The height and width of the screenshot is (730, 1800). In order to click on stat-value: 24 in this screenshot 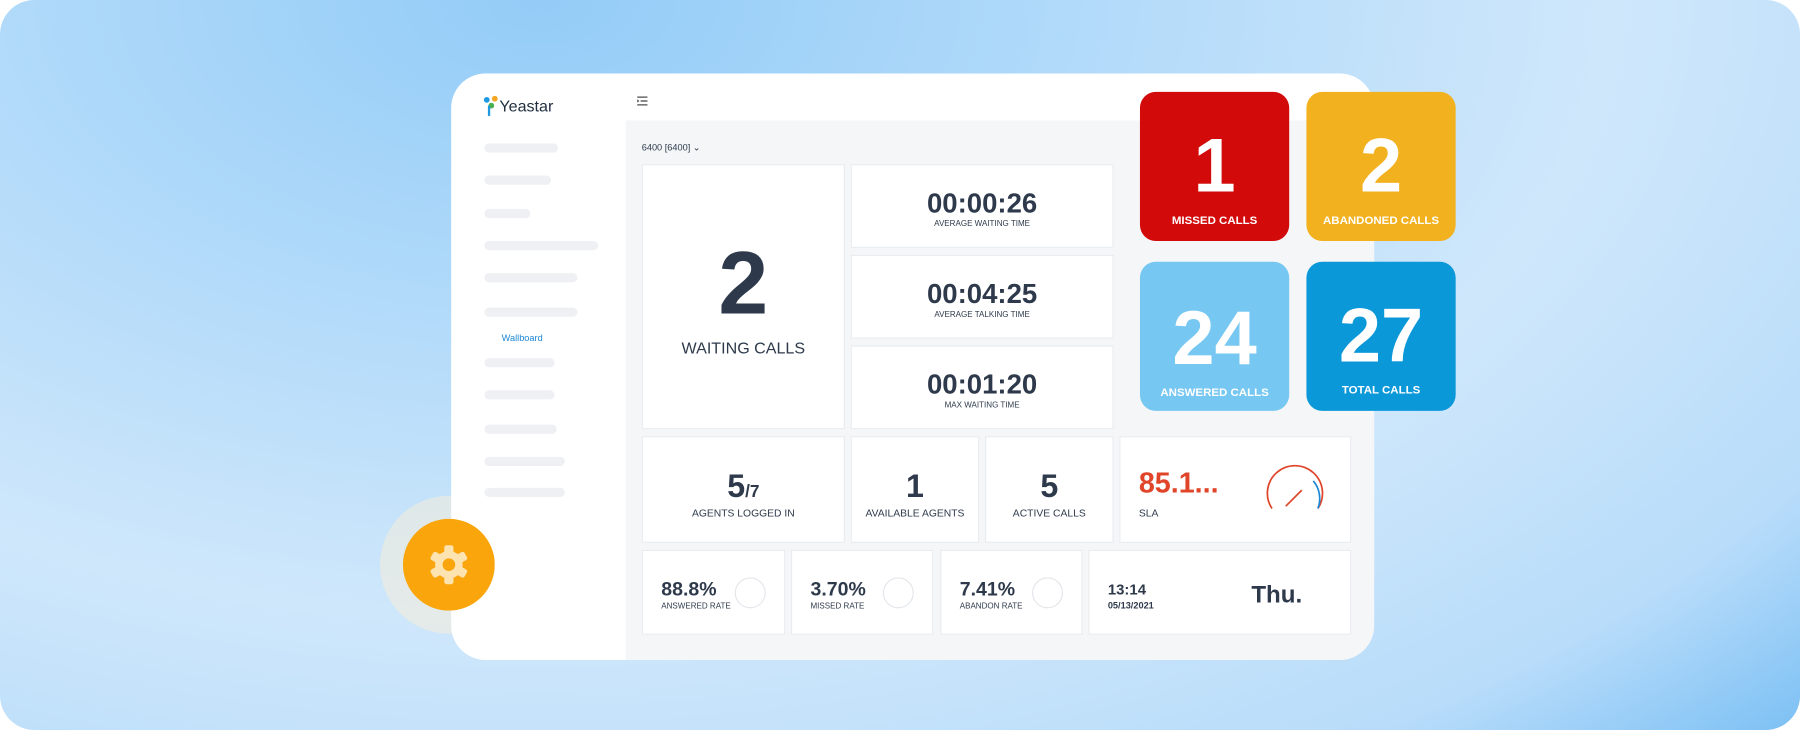, I will do `click(1214, 337)`.